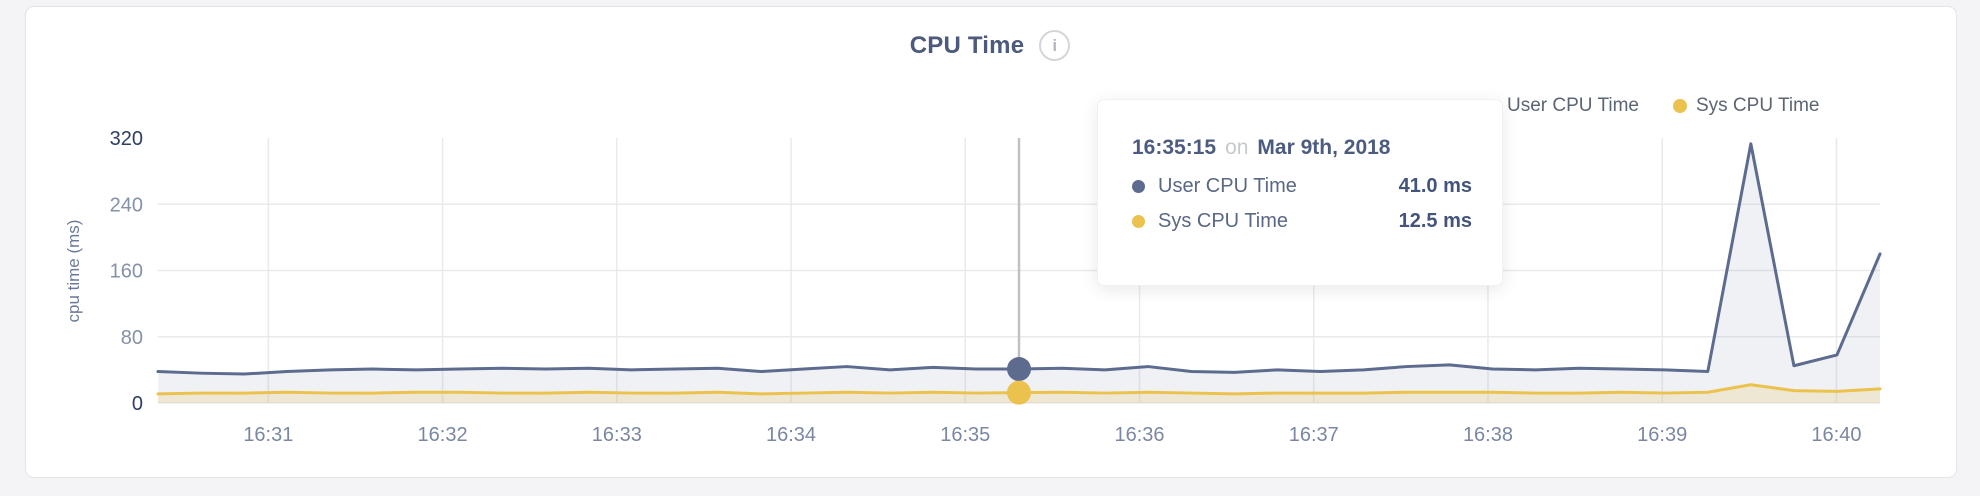 Image resolution: width=1980 pixels, height=496 pixels. What do you see at coordinates (126, 205) in the screenshot?
I see `y-tick-label: 240` at bounding box center [126, 205].